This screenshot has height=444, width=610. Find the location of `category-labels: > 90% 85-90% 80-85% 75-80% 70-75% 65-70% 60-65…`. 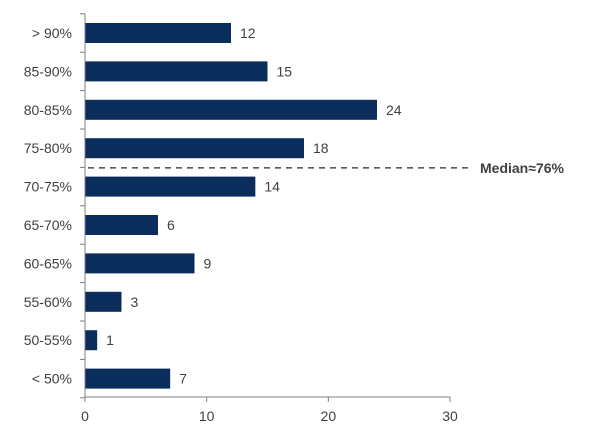

category-labels: > 90% 85-90% 80-85% 75-80% 70-75% 65-70% 60-65… is located at coordinates (48, 206).